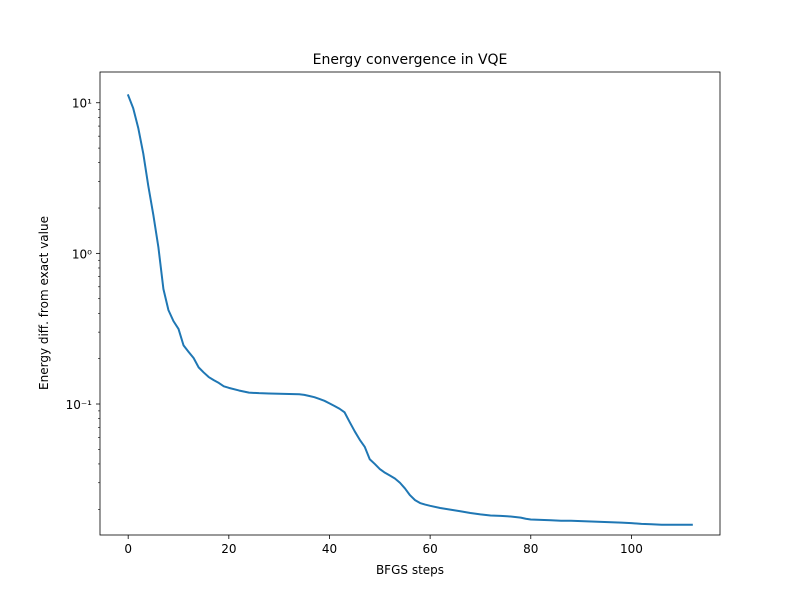  I want to click on x-tick-label: 60, so click(429, 549).